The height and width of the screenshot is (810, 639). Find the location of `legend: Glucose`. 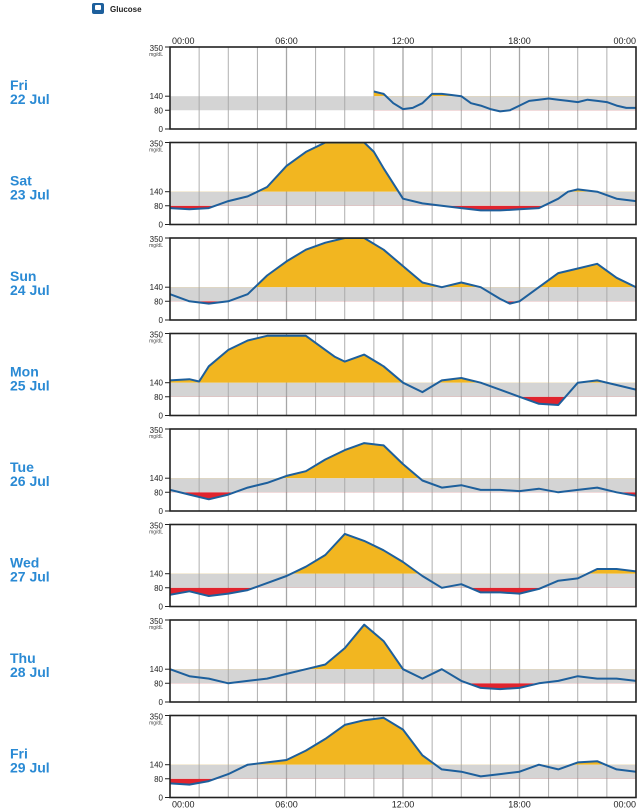

legend: Glucose is located at coordinates (117, 8).